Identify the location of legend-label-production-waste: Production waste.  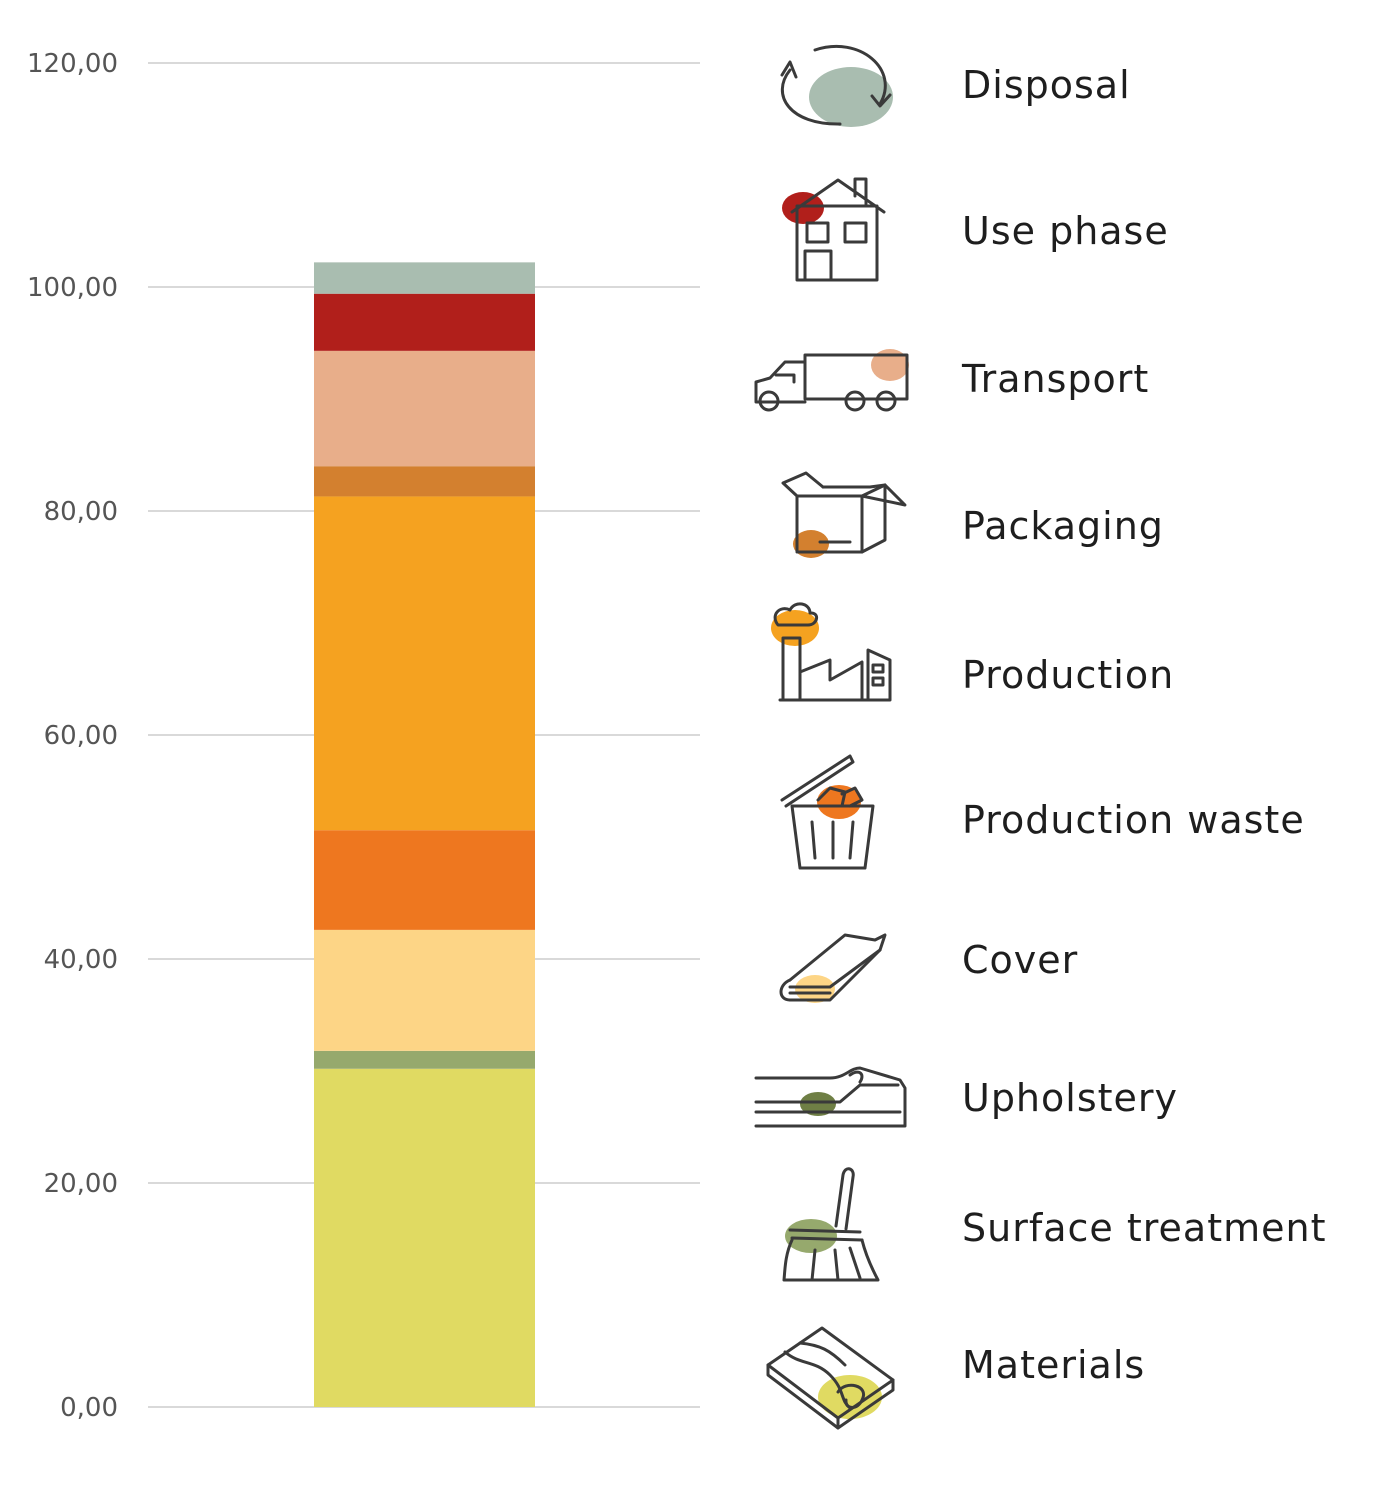
(1133, 820).